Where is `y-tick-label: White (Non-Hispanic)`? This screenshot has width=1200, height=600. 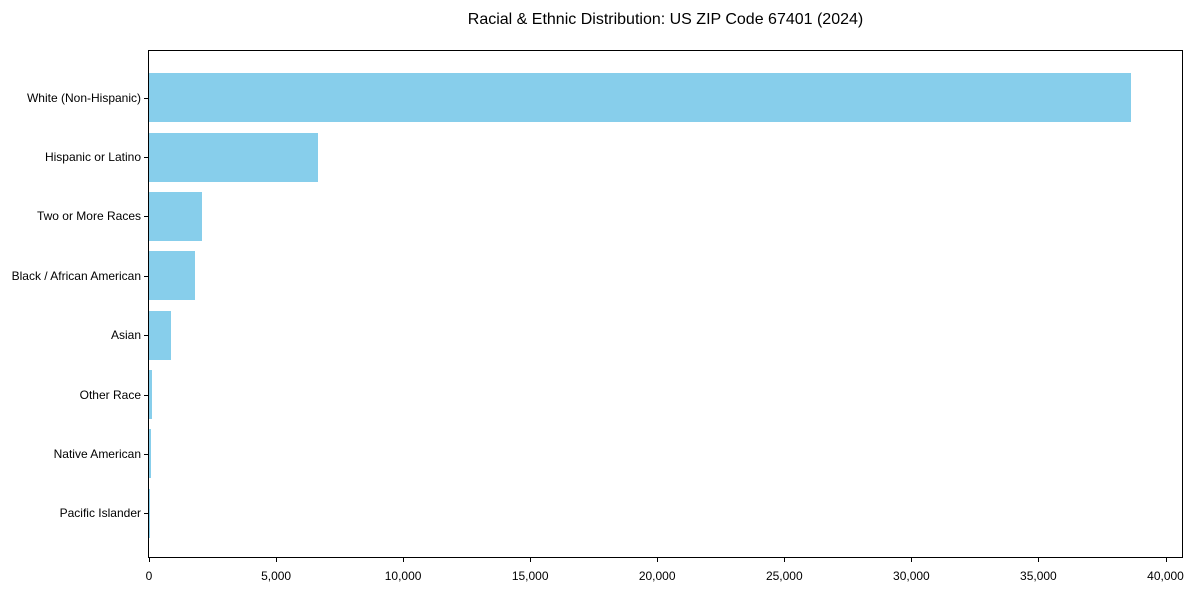
y-tick-label: White (Non-Hispanic) is located at coordinates (83, 97).